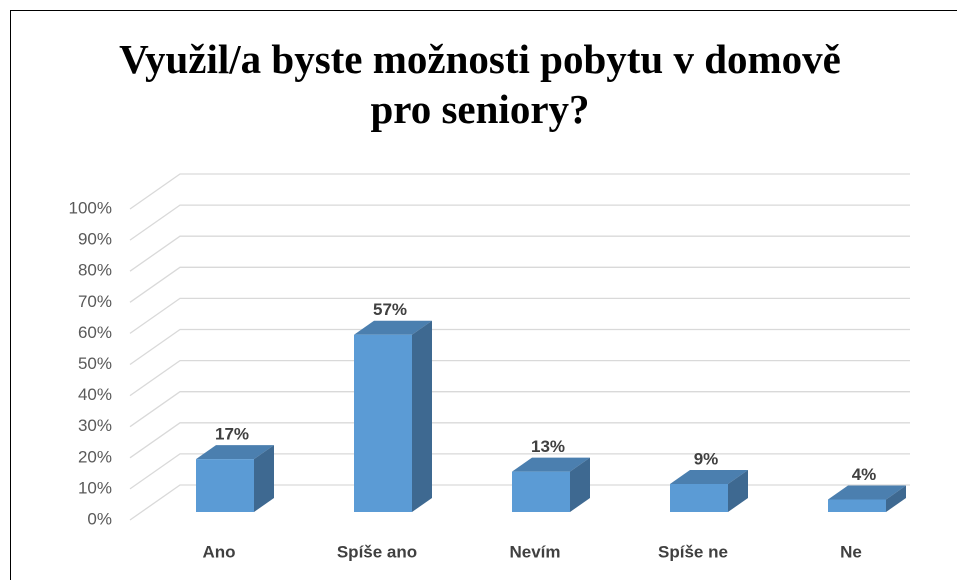 This screenshot has height=580, width=957. What do you see at coordinates (95, 363) in the screenshot?
I see `y-tick-label: 50%` at bounding box center [95, 363].